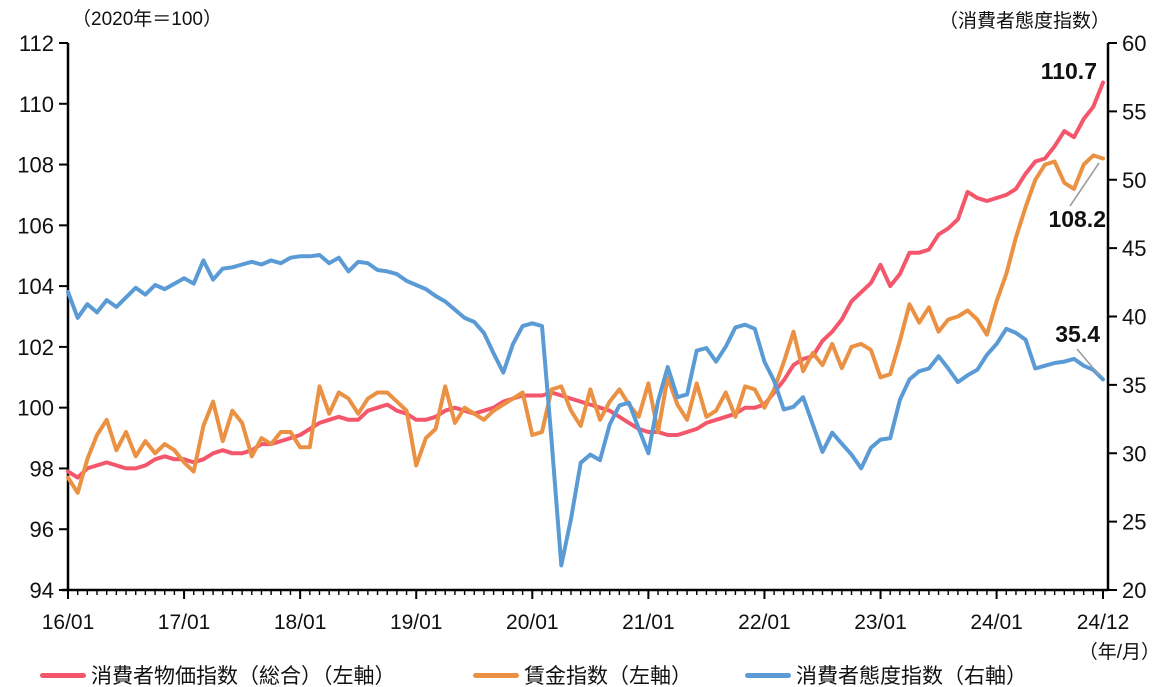  Describe the element at coordinates (35, 165) in the screenshot. I see `y-left-tick-label: 108` at that location.